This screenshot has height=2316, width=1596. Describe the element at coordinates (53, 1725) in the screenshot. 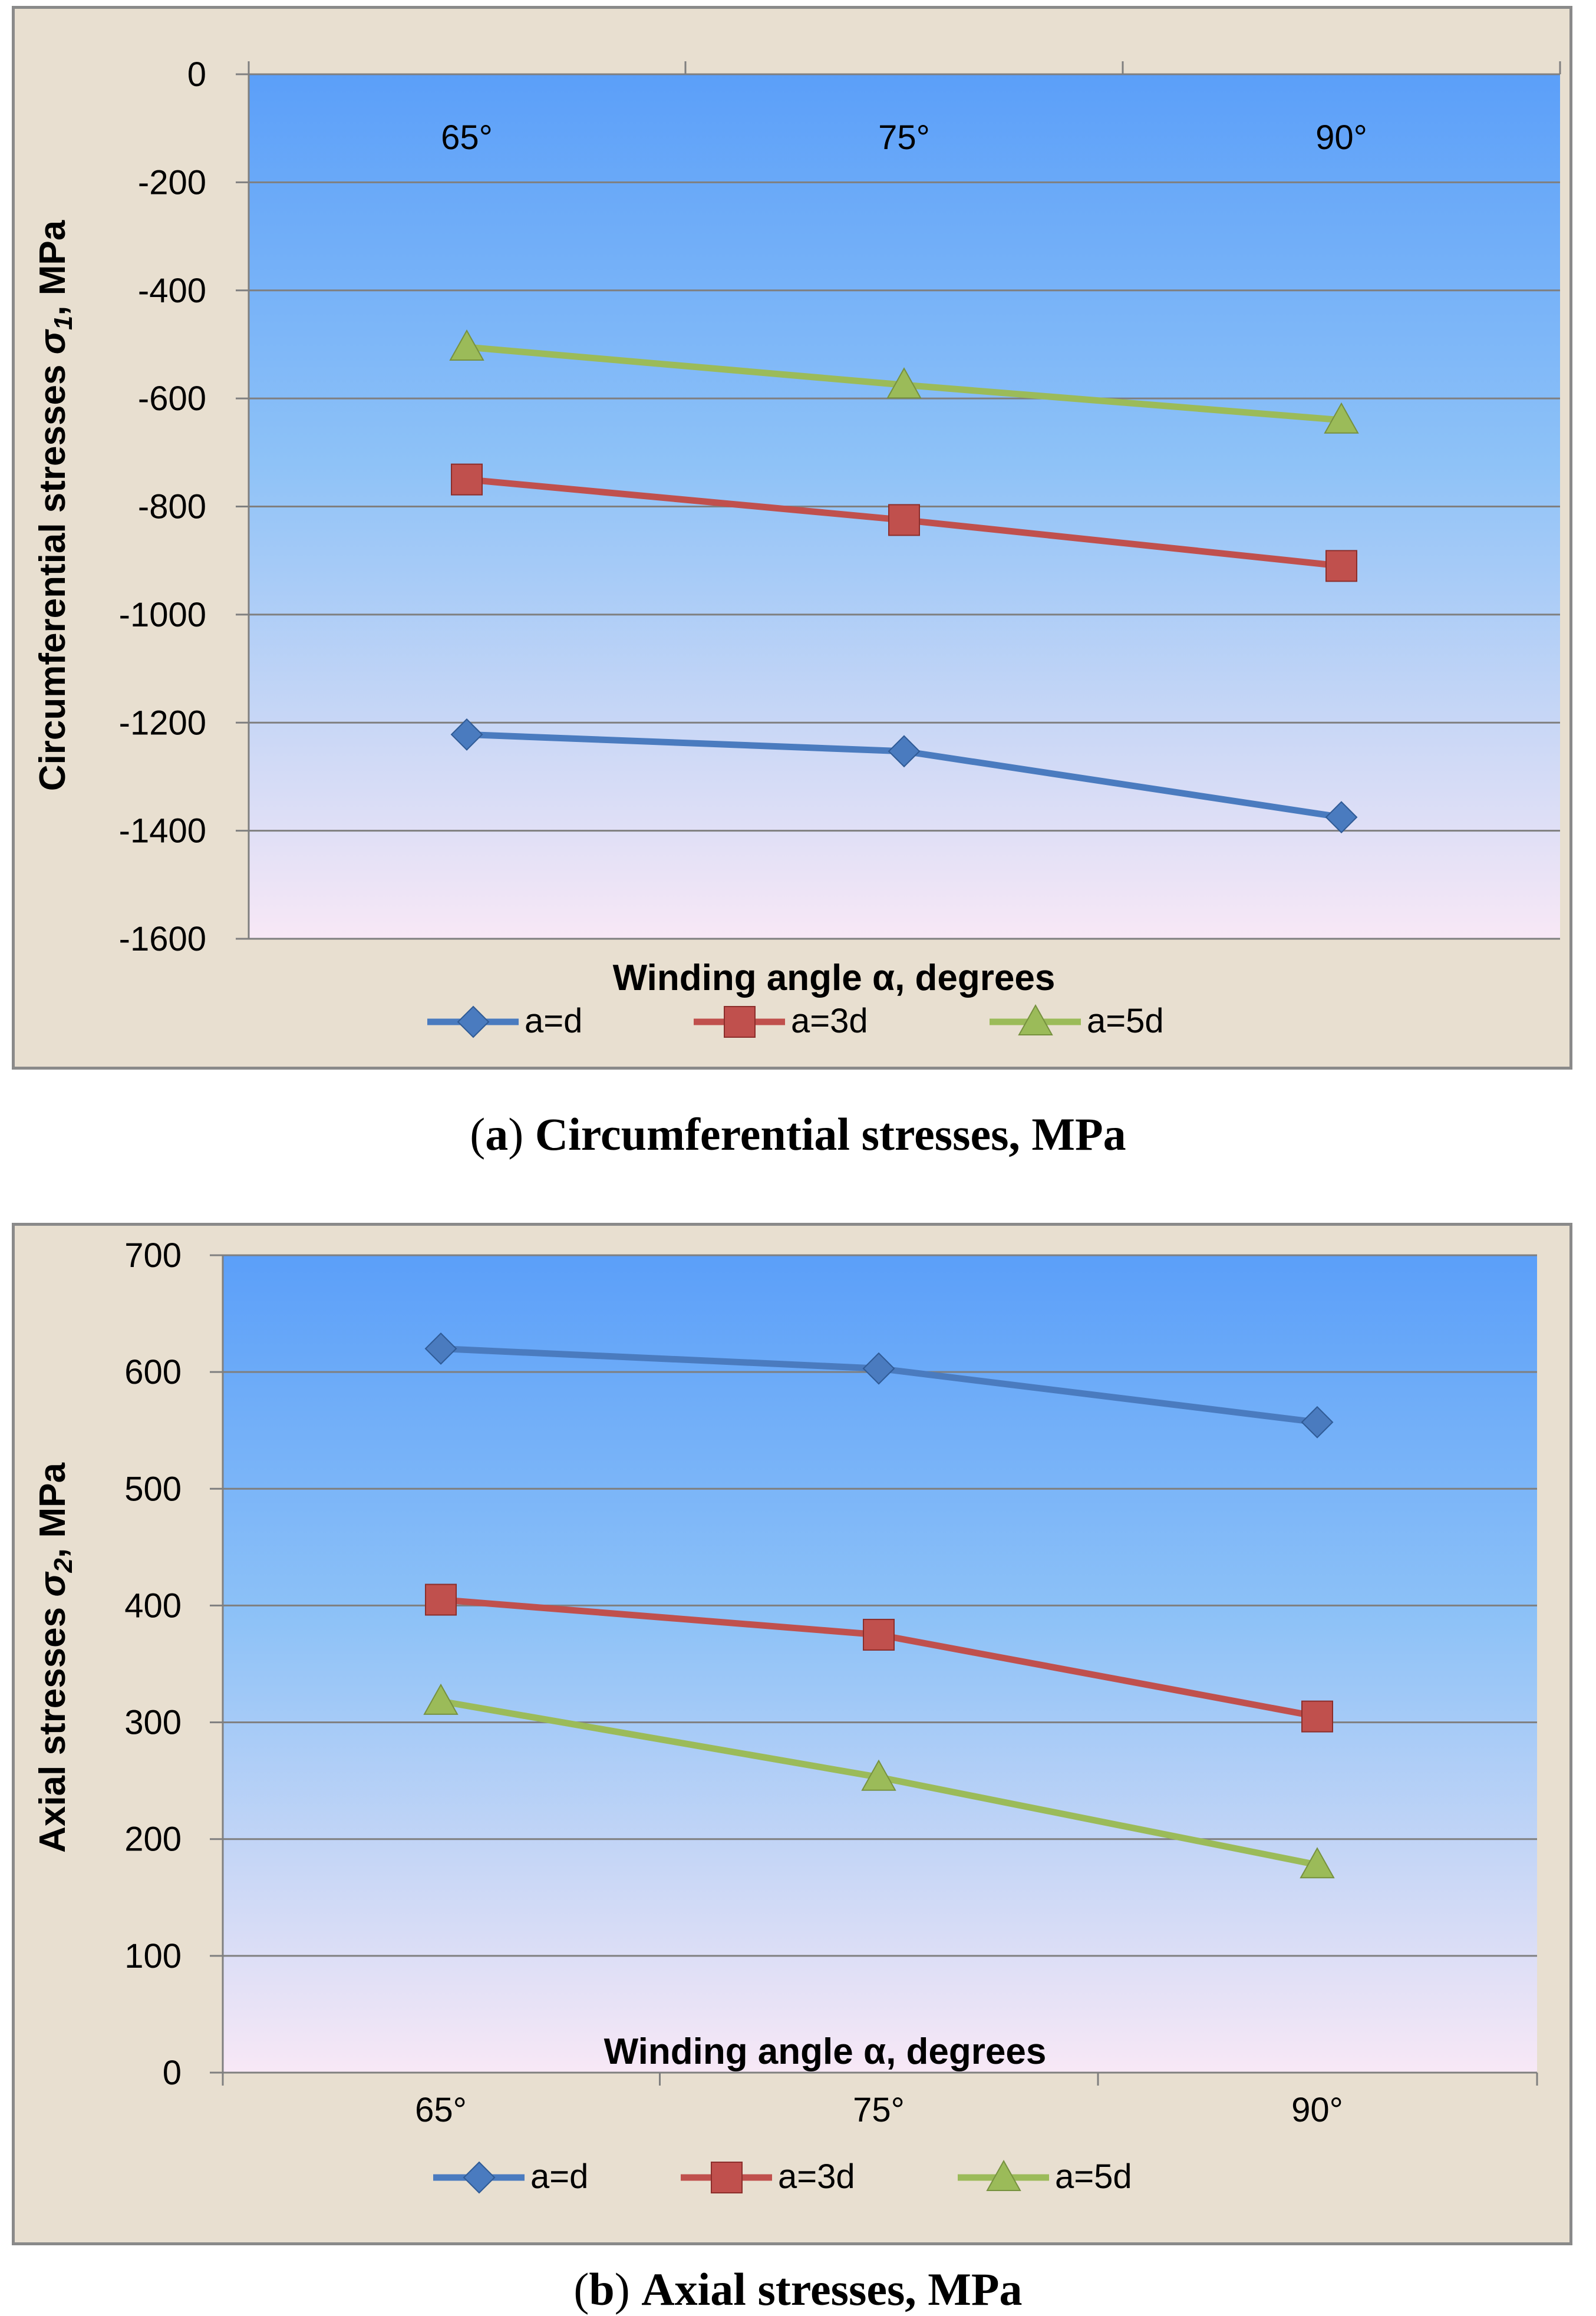

I see `y-axis-label-main: Axial stresses` at that location.